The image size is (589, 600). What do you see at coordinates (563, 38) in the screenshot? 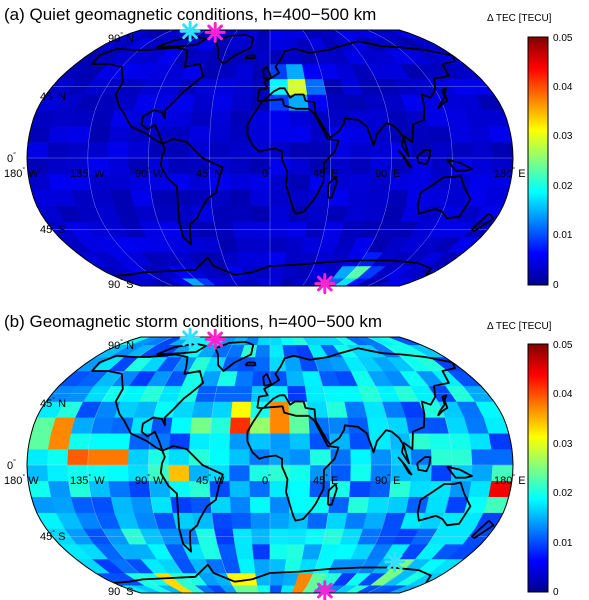
I see `colorbar-a-tick: 0.05` at bounding box center [563, 38].